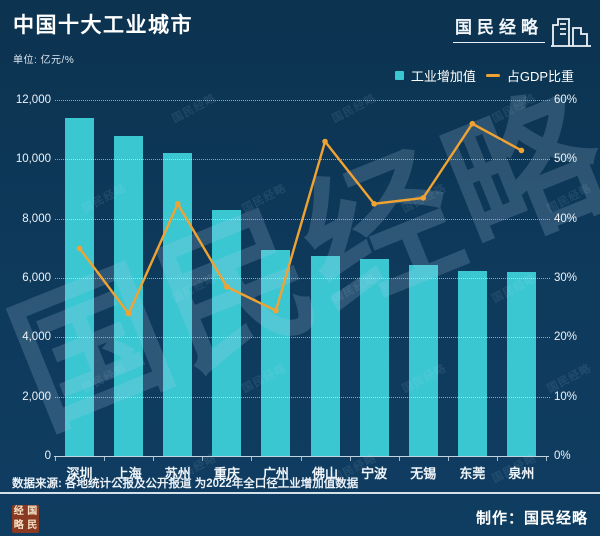 This screenshot has width=600, height=536. I want to click on line-series-label: 占GDP比重, so click(540, 76).